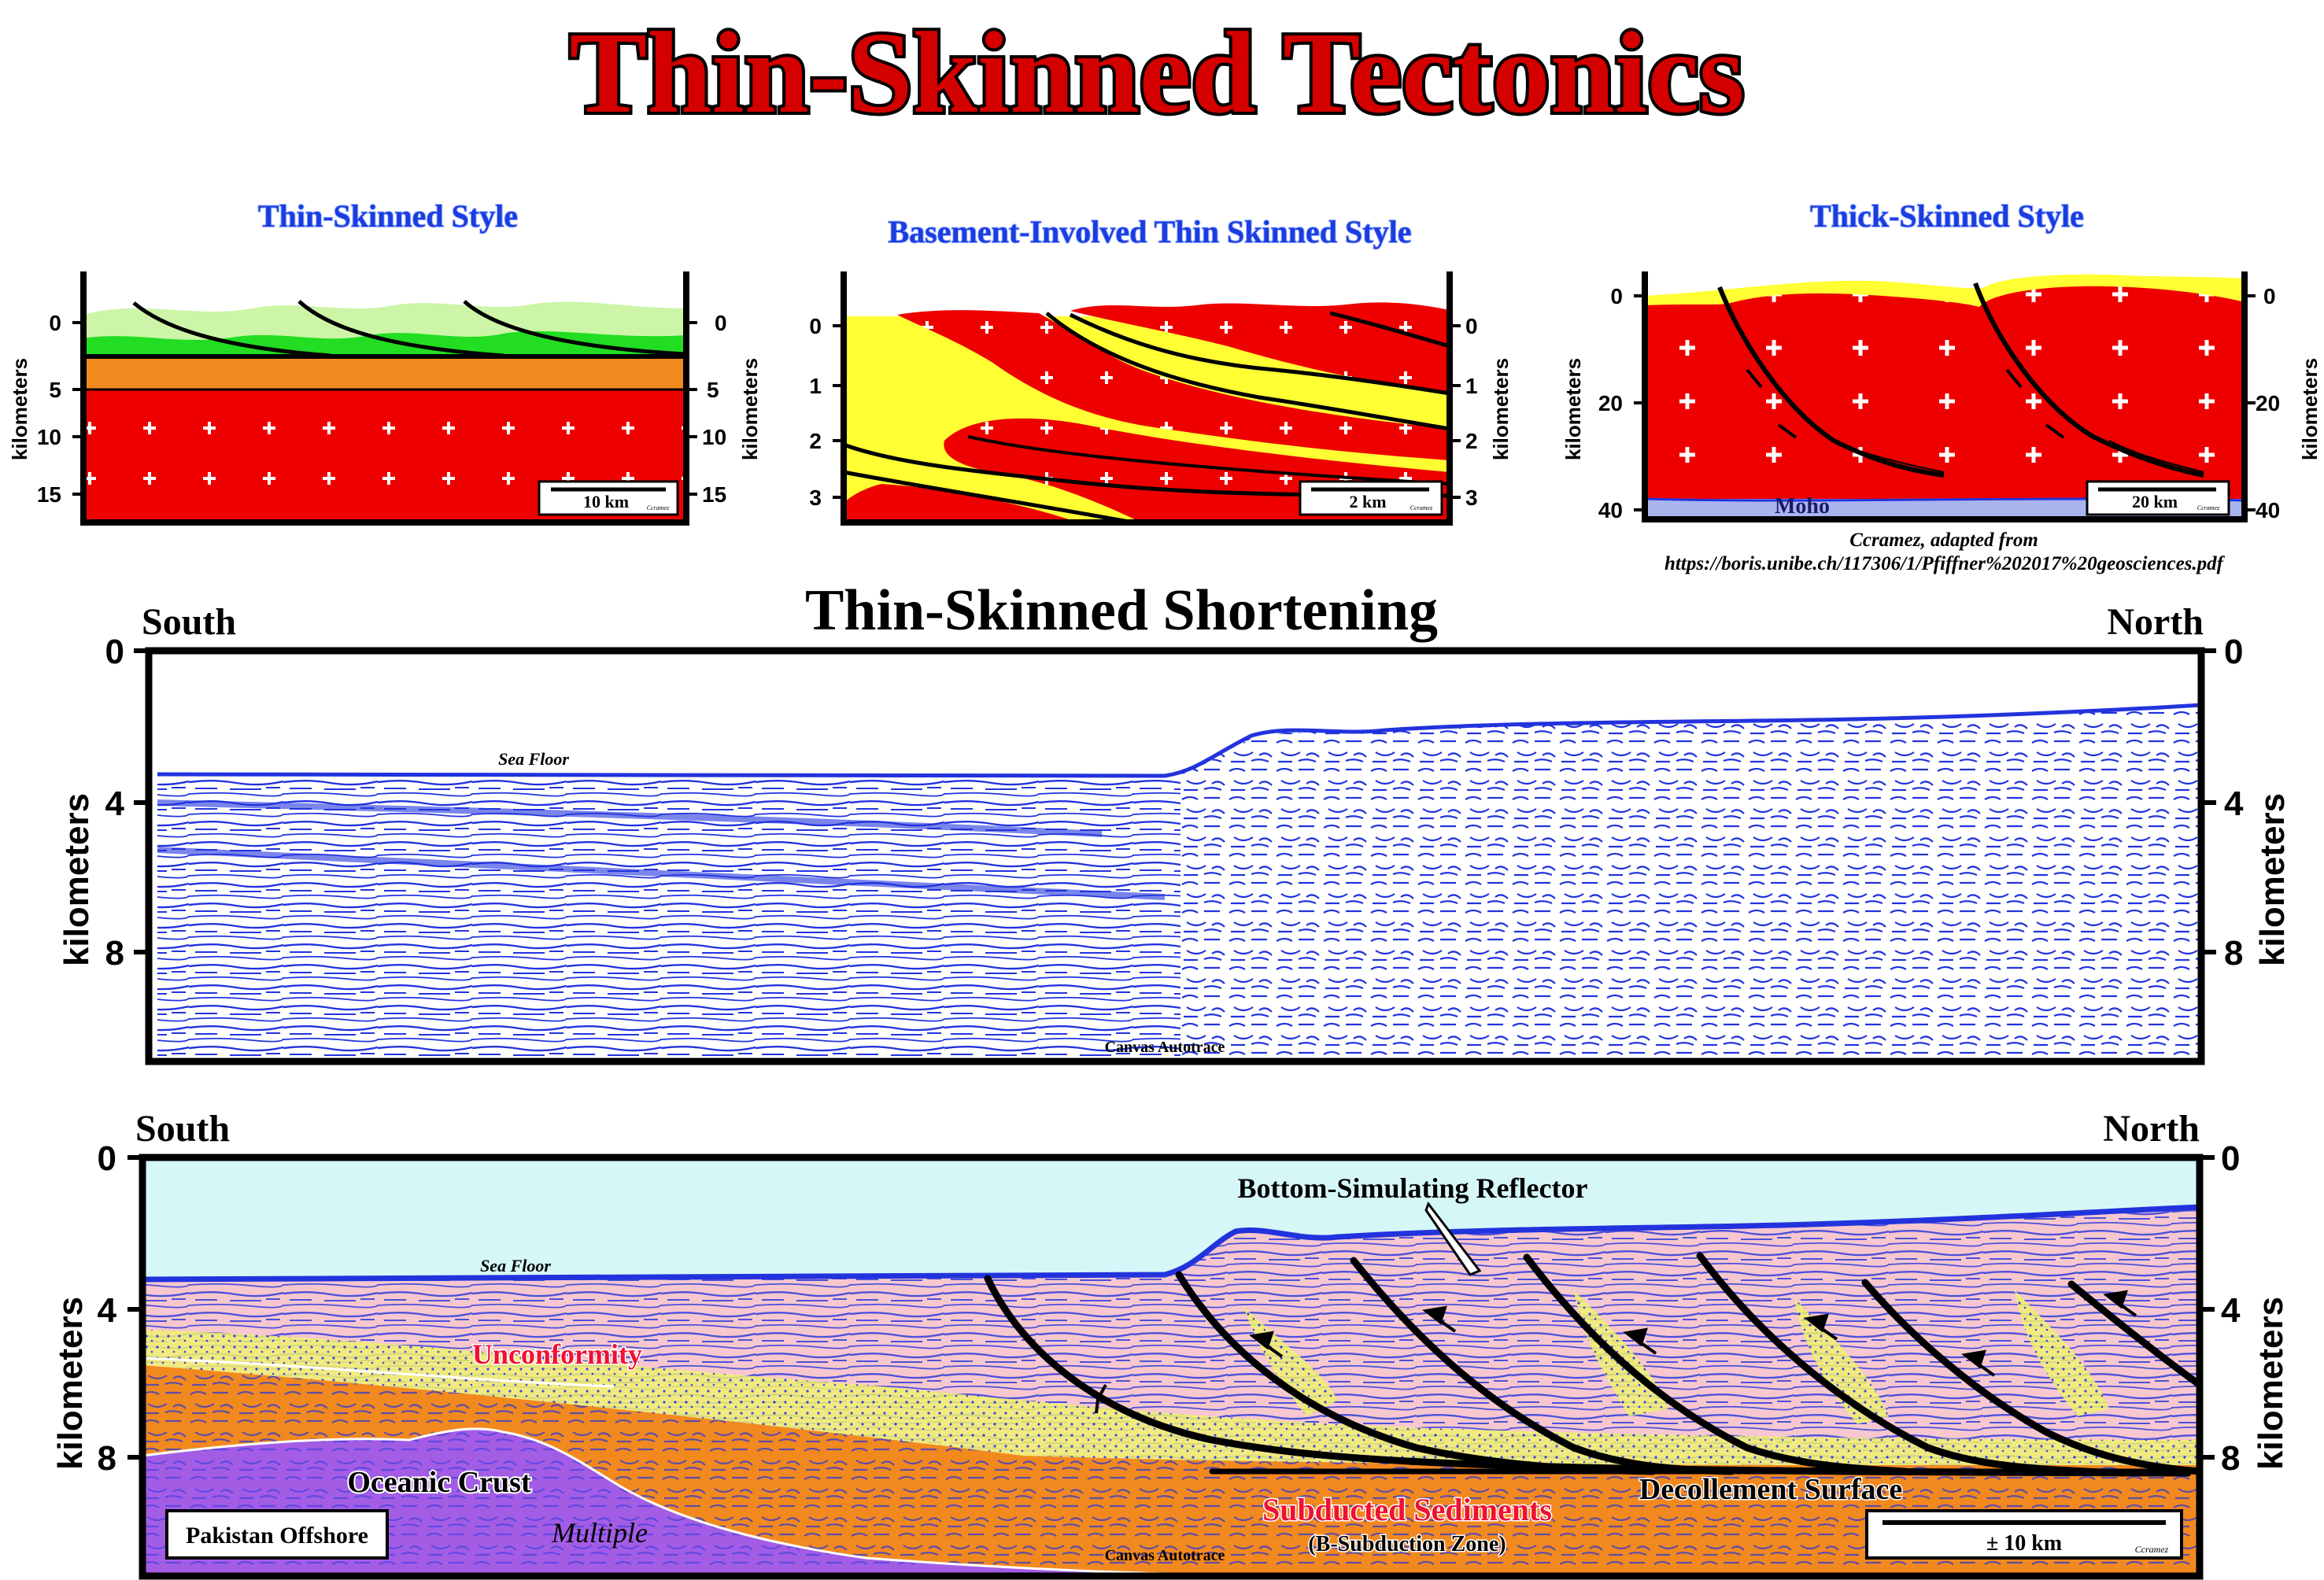 This screenshot has width=2324, height=1580. I want to click on interp-right-tick-0: 0, so click(2230, 1158).